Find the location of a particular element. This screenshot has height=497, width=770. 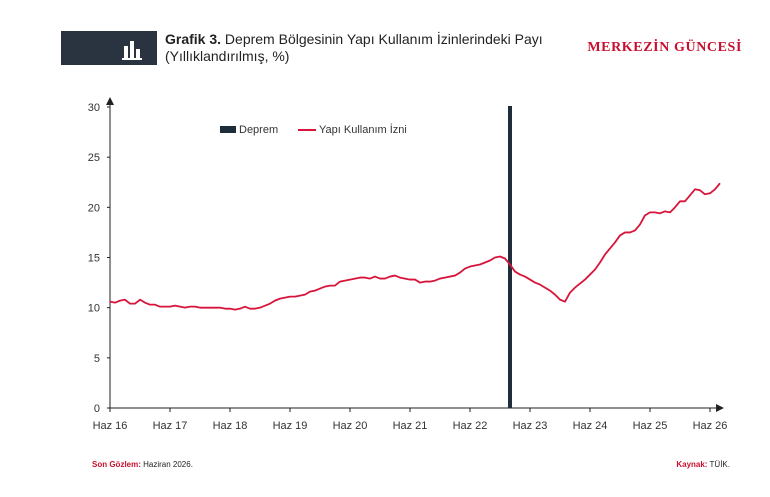

y-tick-label: 20 is located at coordinates (94, 208).